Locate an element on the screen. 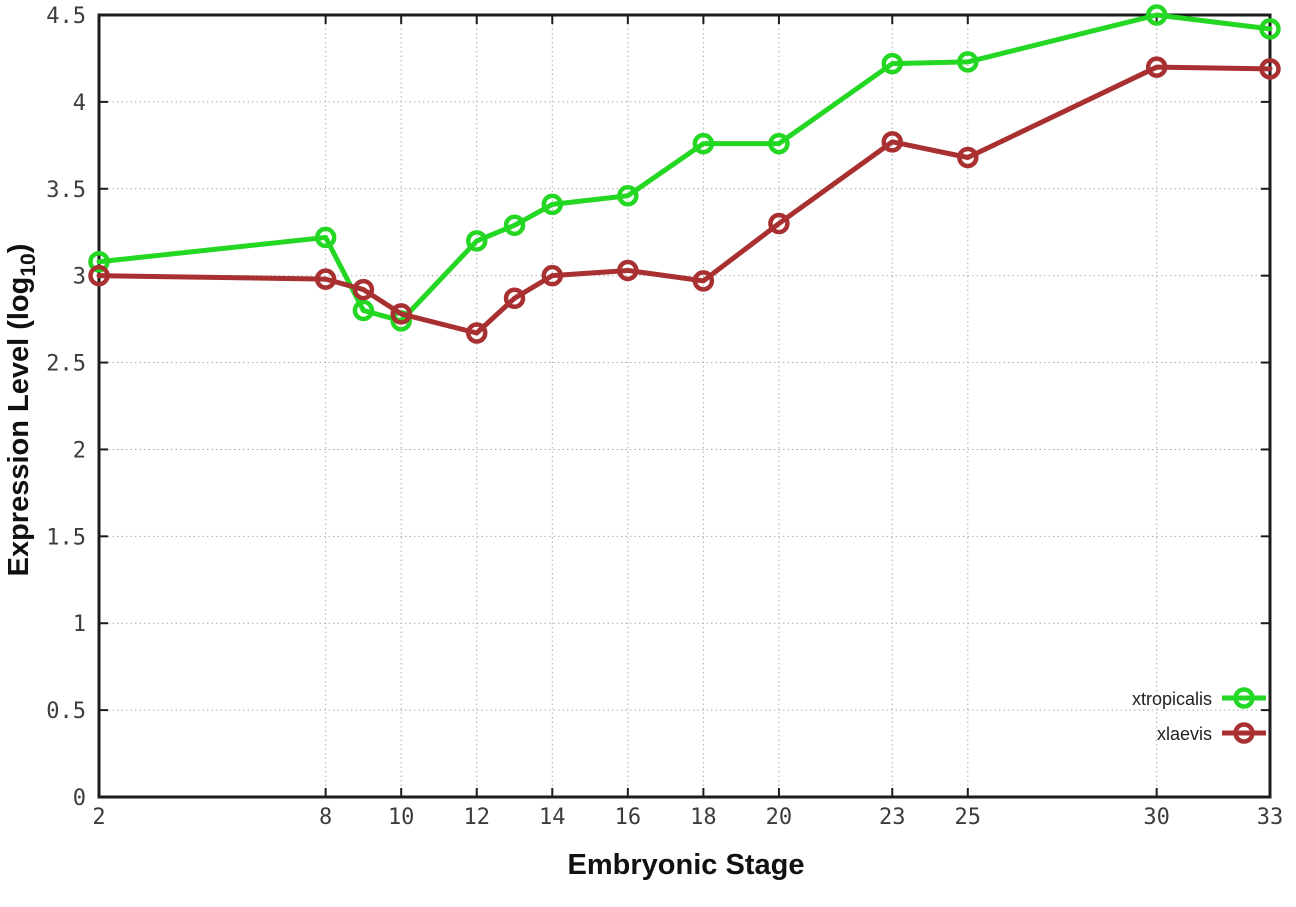  legend-marker-xlaevis is located at coordinates (1244, 733).